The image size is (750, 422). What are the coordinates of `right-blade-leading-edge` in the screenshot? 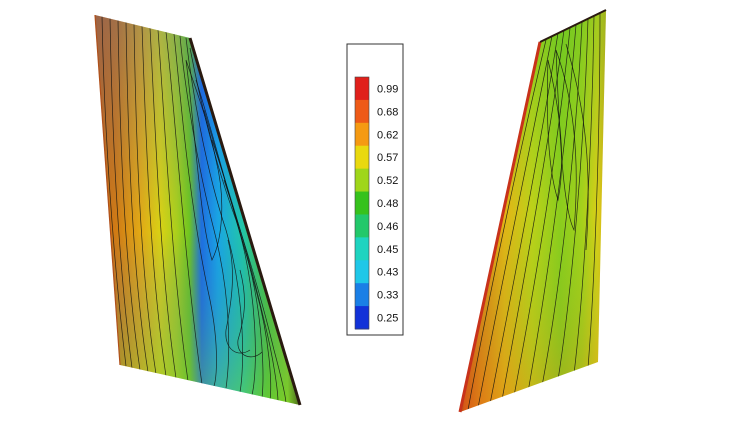 It's located at (500, 227).